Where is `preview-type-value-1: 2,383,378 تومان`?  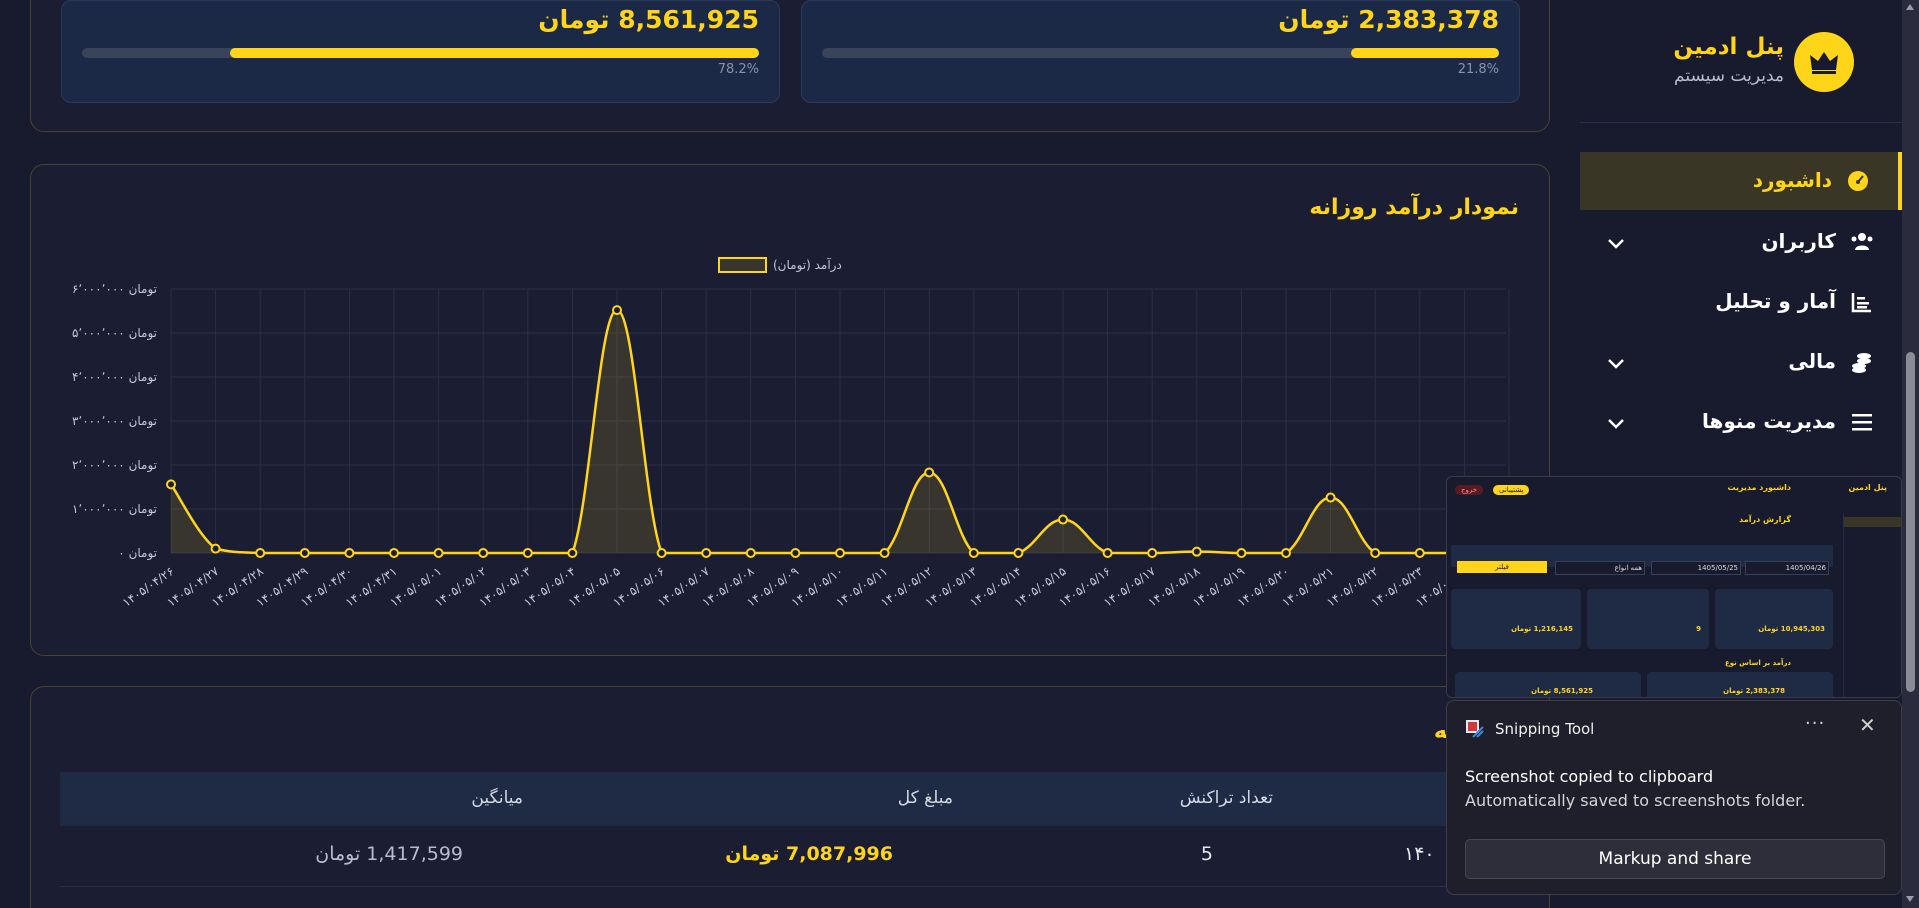 preview-type-value-1: 2,383,378 تومان is located at coordinates (1754, 691).